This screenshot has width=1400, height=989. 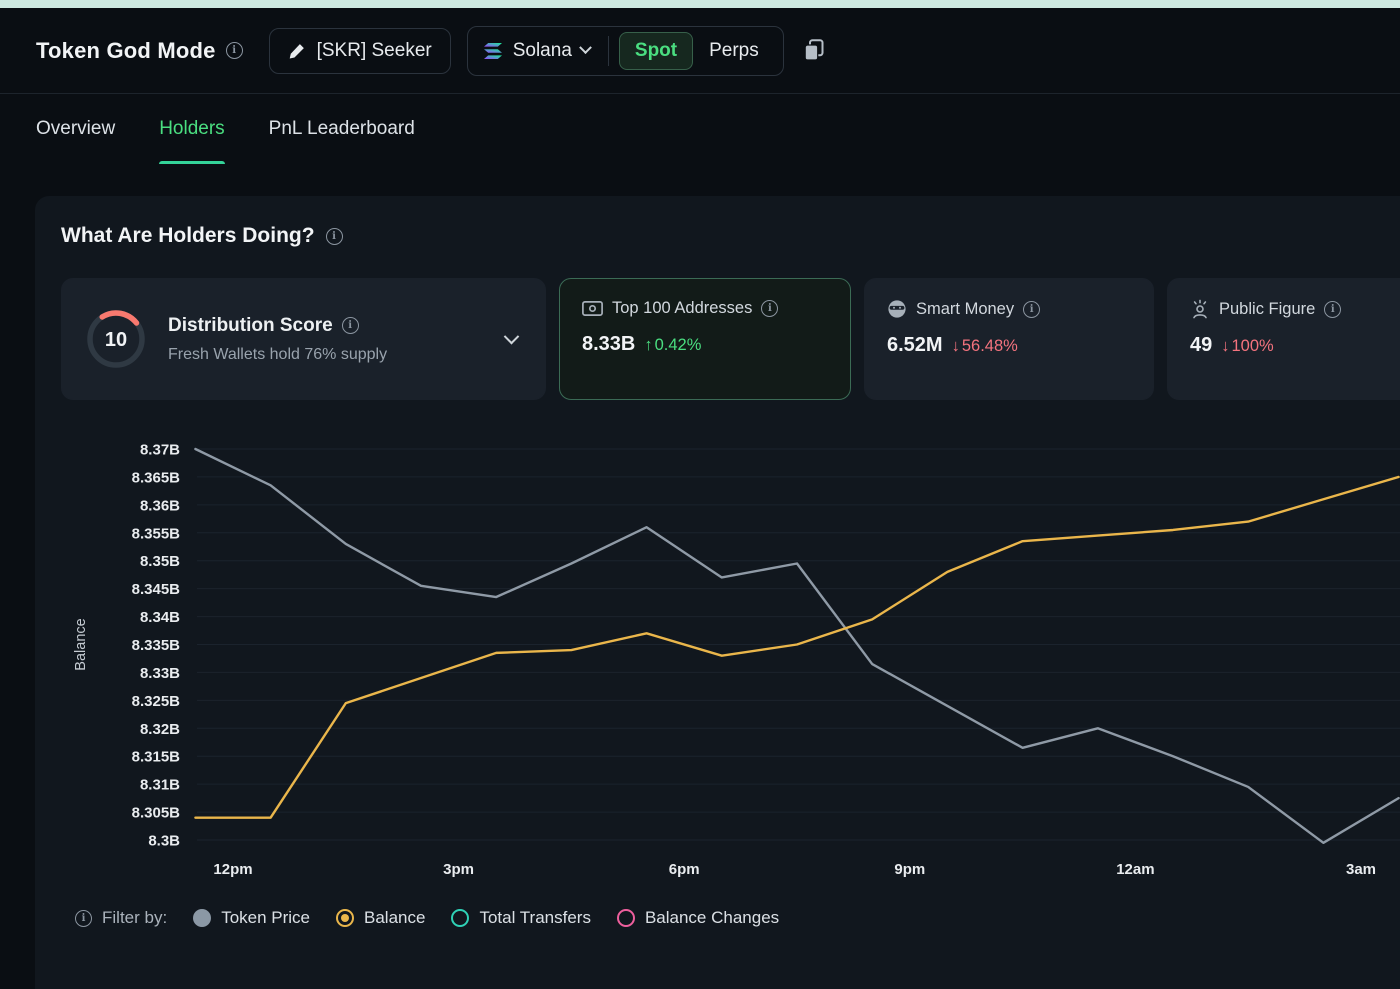 I want to click on legend-item-label: Total Transfers, so click(x=535, y=917).